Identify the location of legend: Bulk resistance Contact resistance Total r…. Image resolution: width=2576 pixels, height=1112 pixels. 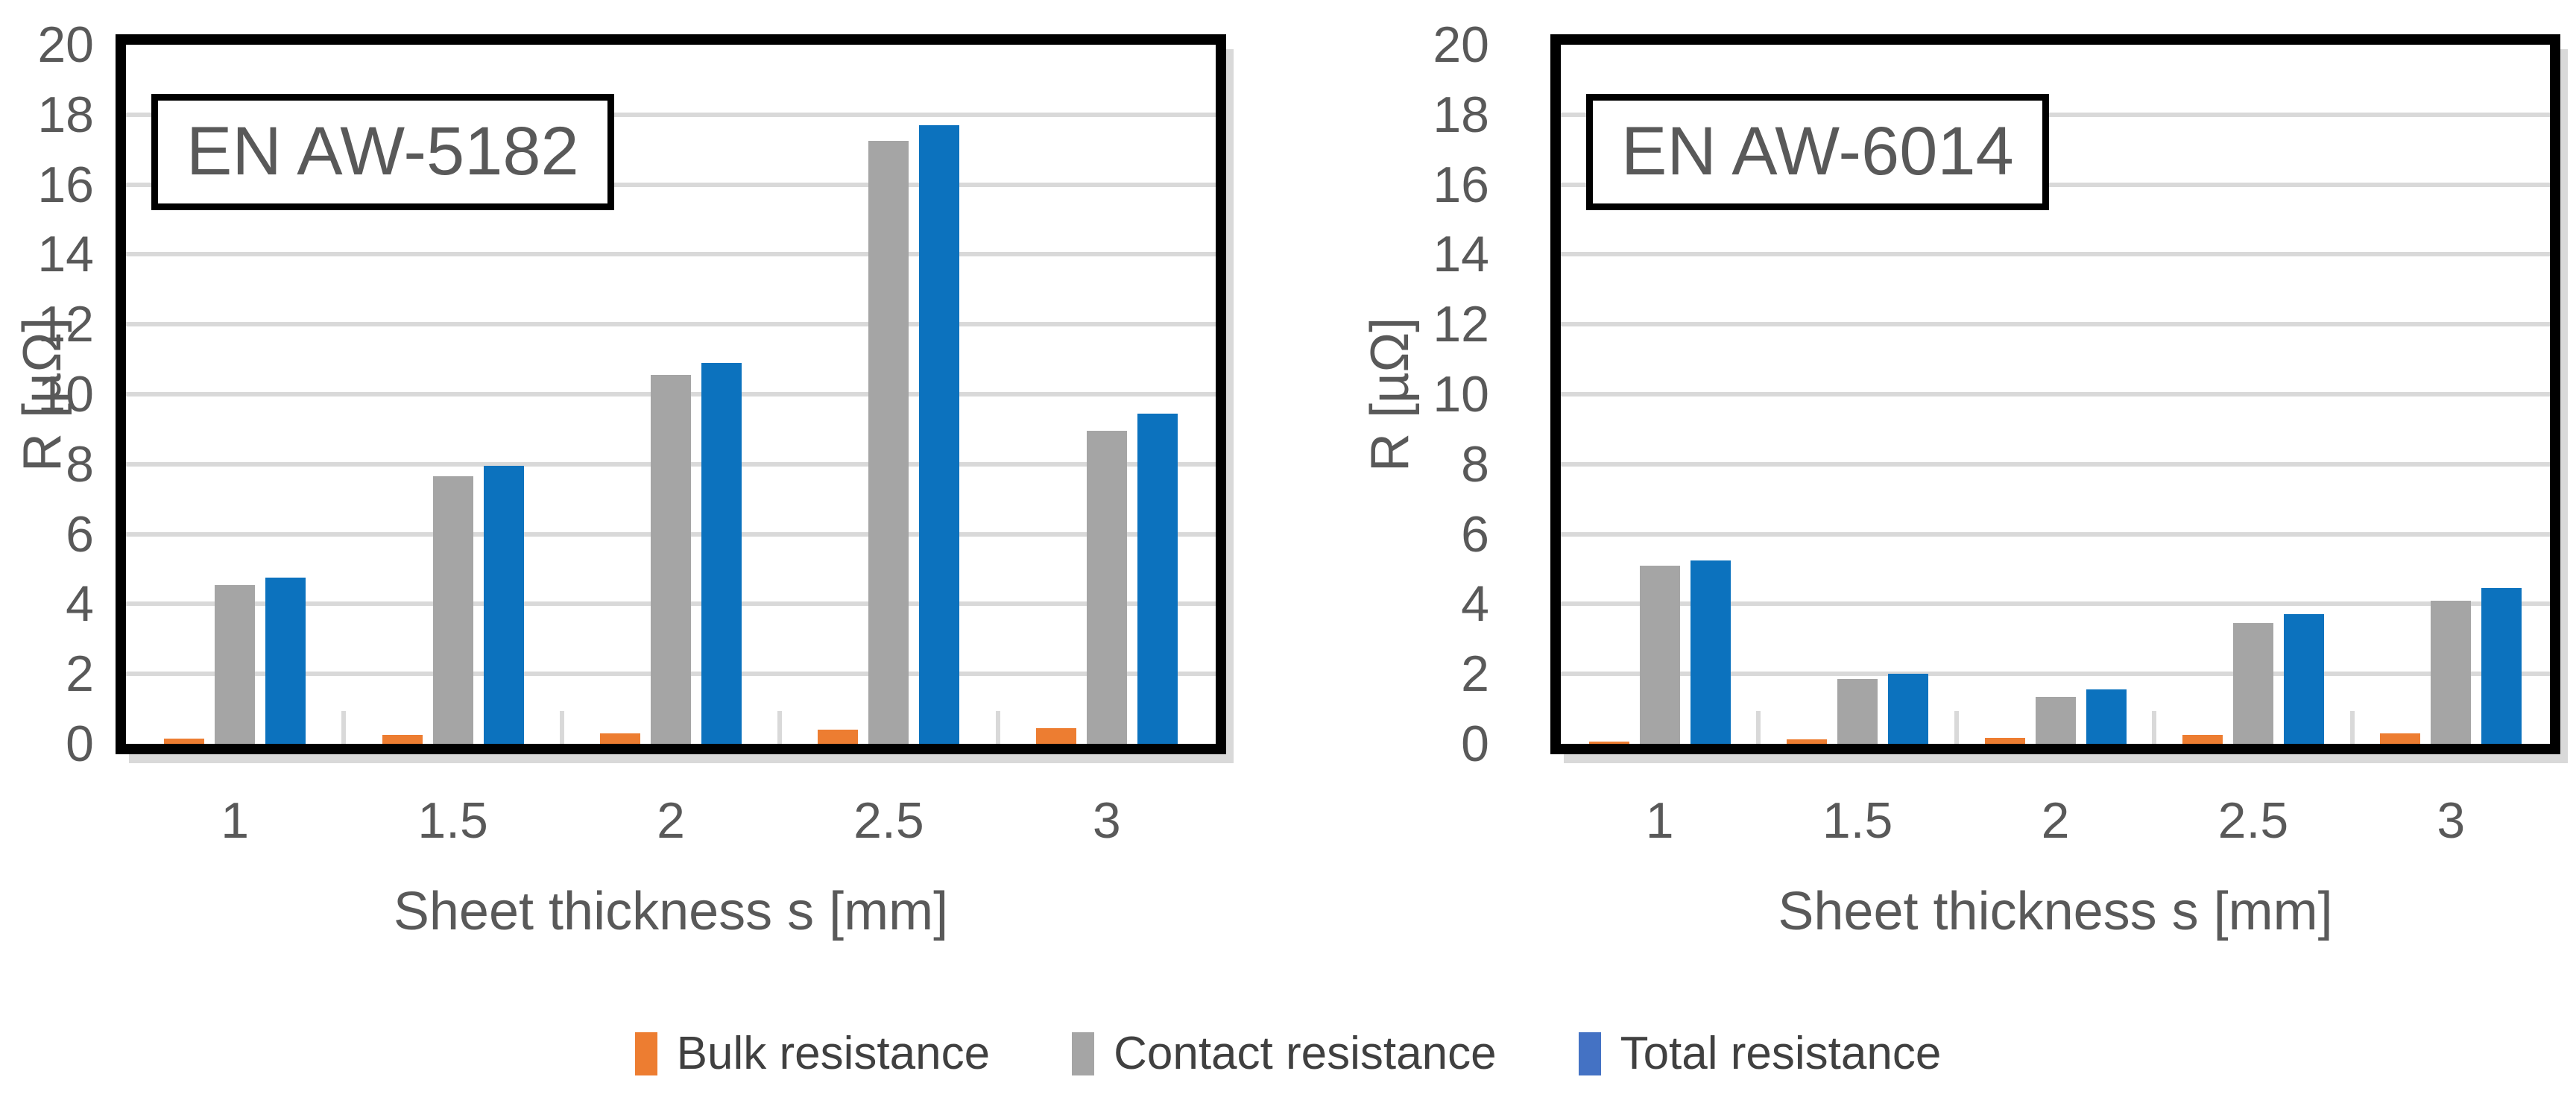
(1288, 1054).